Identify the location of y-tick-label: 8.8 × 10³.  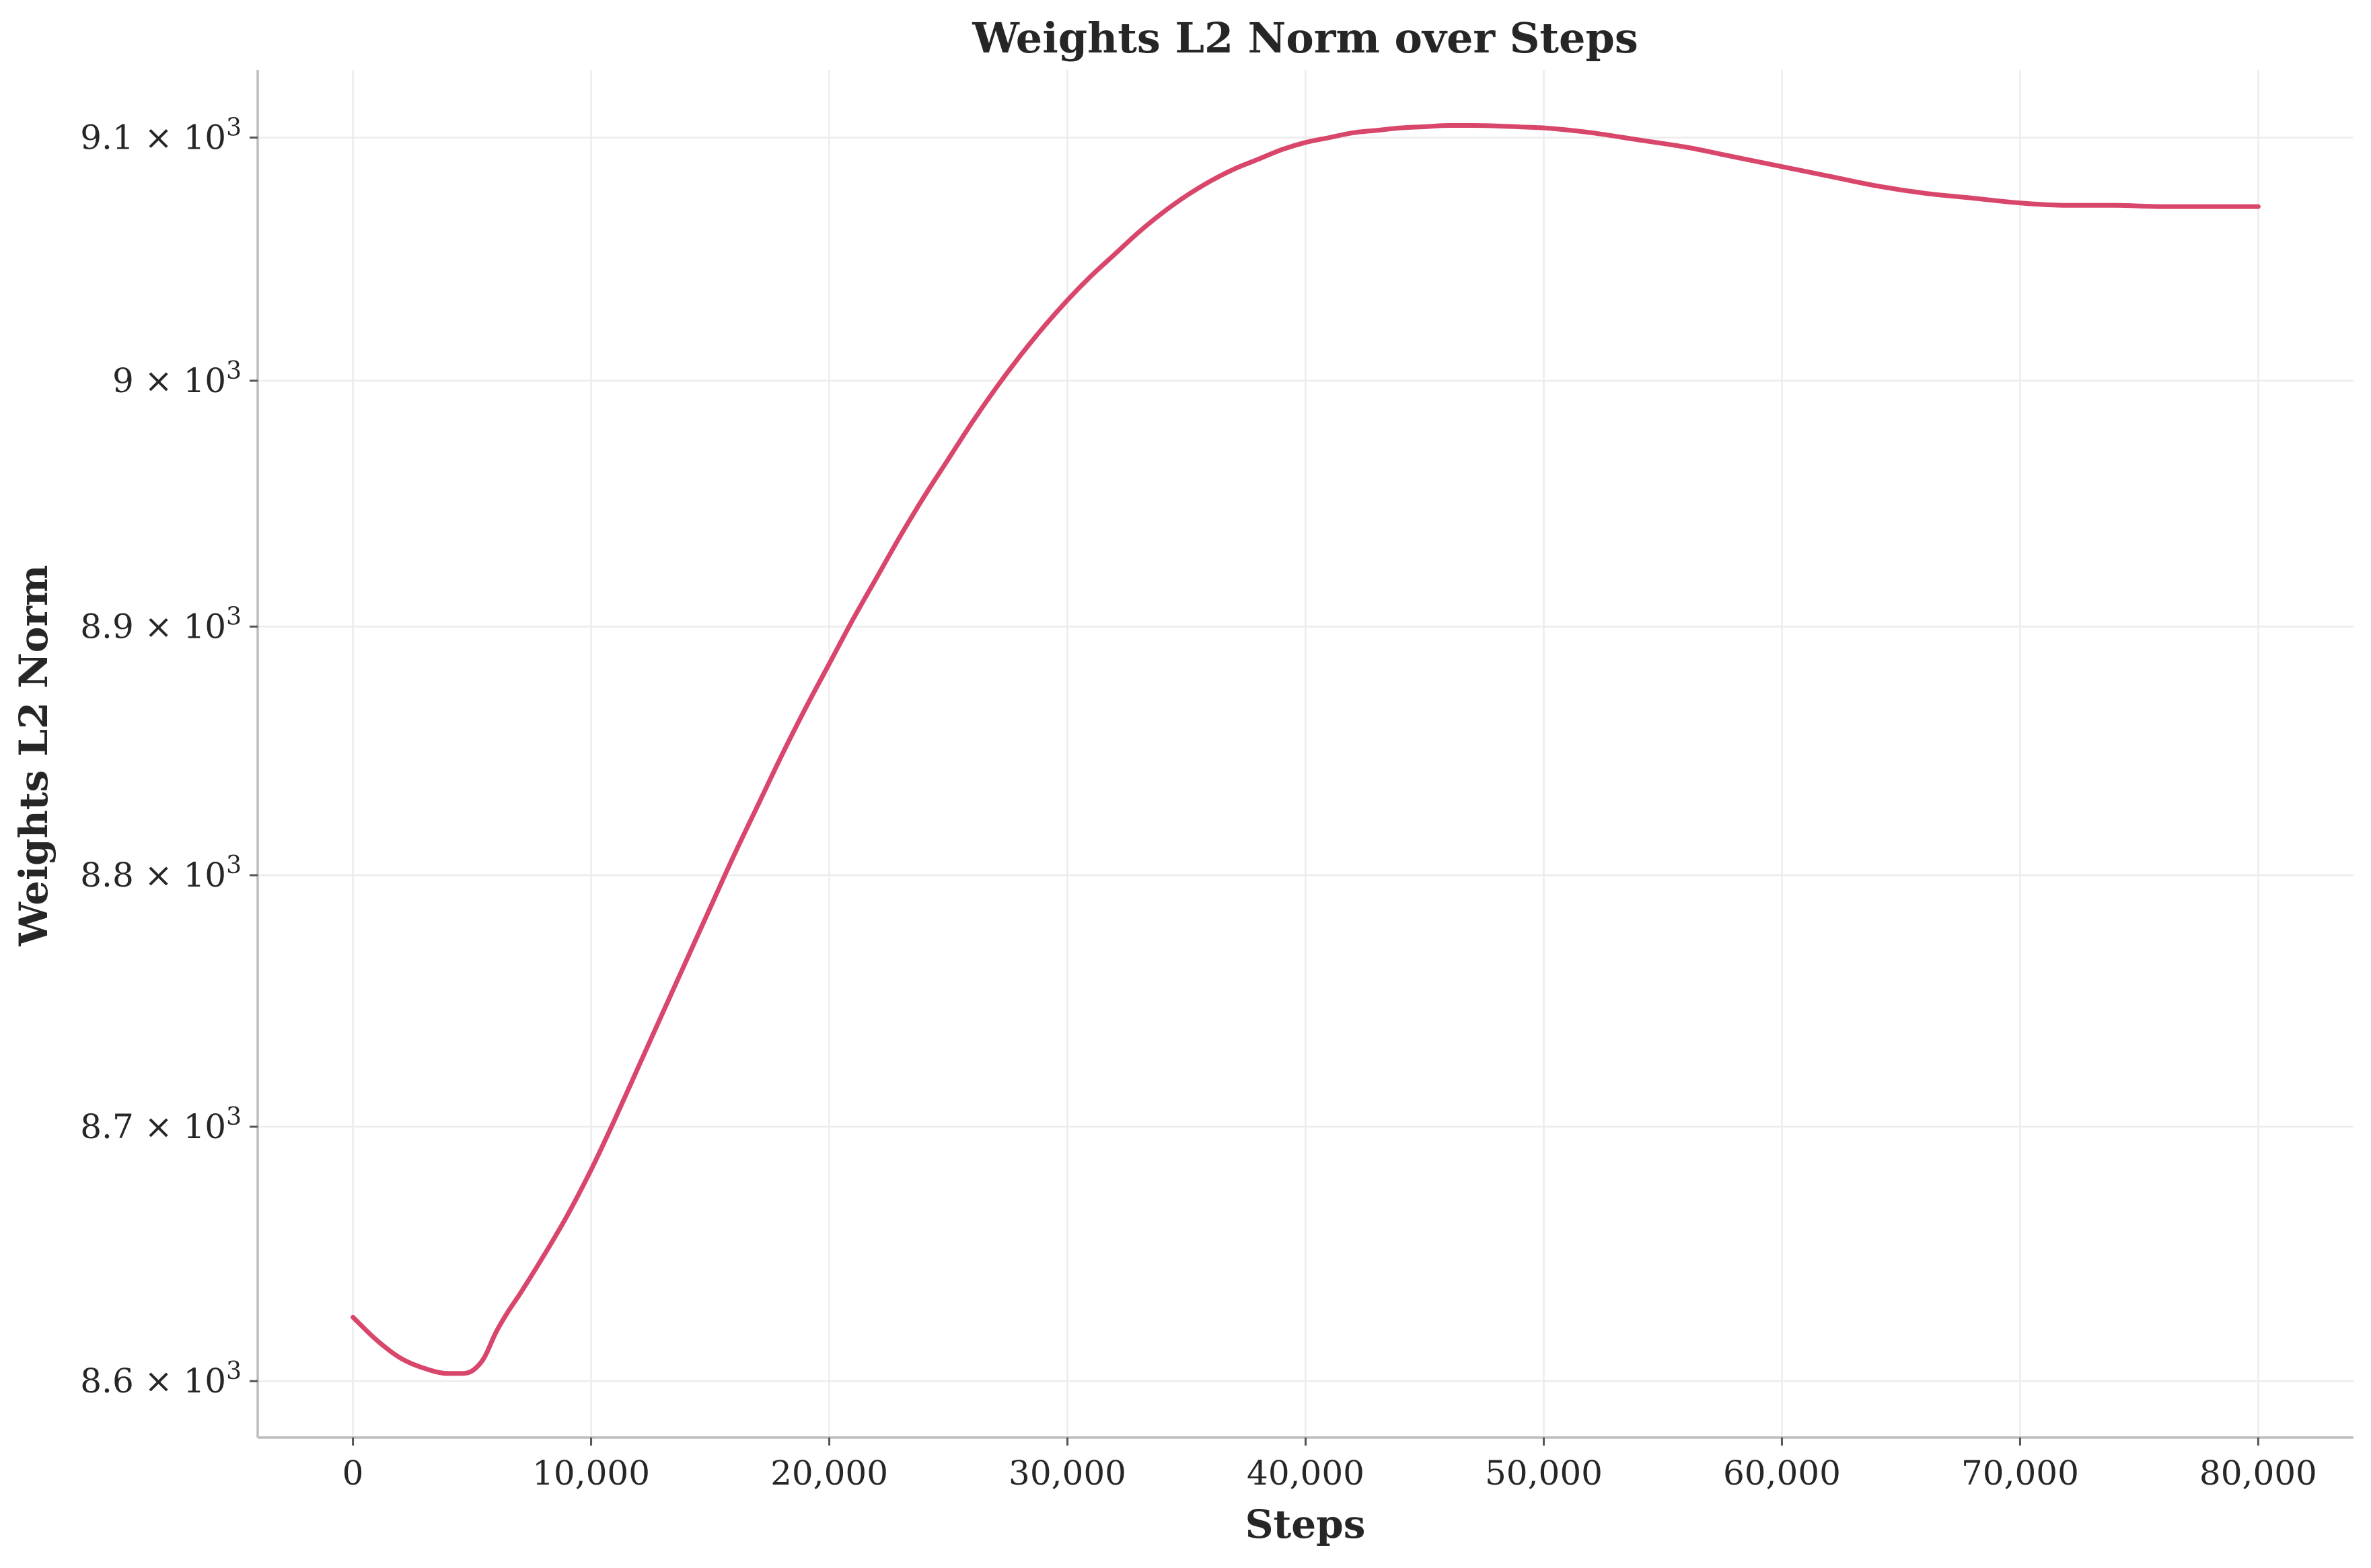
(161, 873).